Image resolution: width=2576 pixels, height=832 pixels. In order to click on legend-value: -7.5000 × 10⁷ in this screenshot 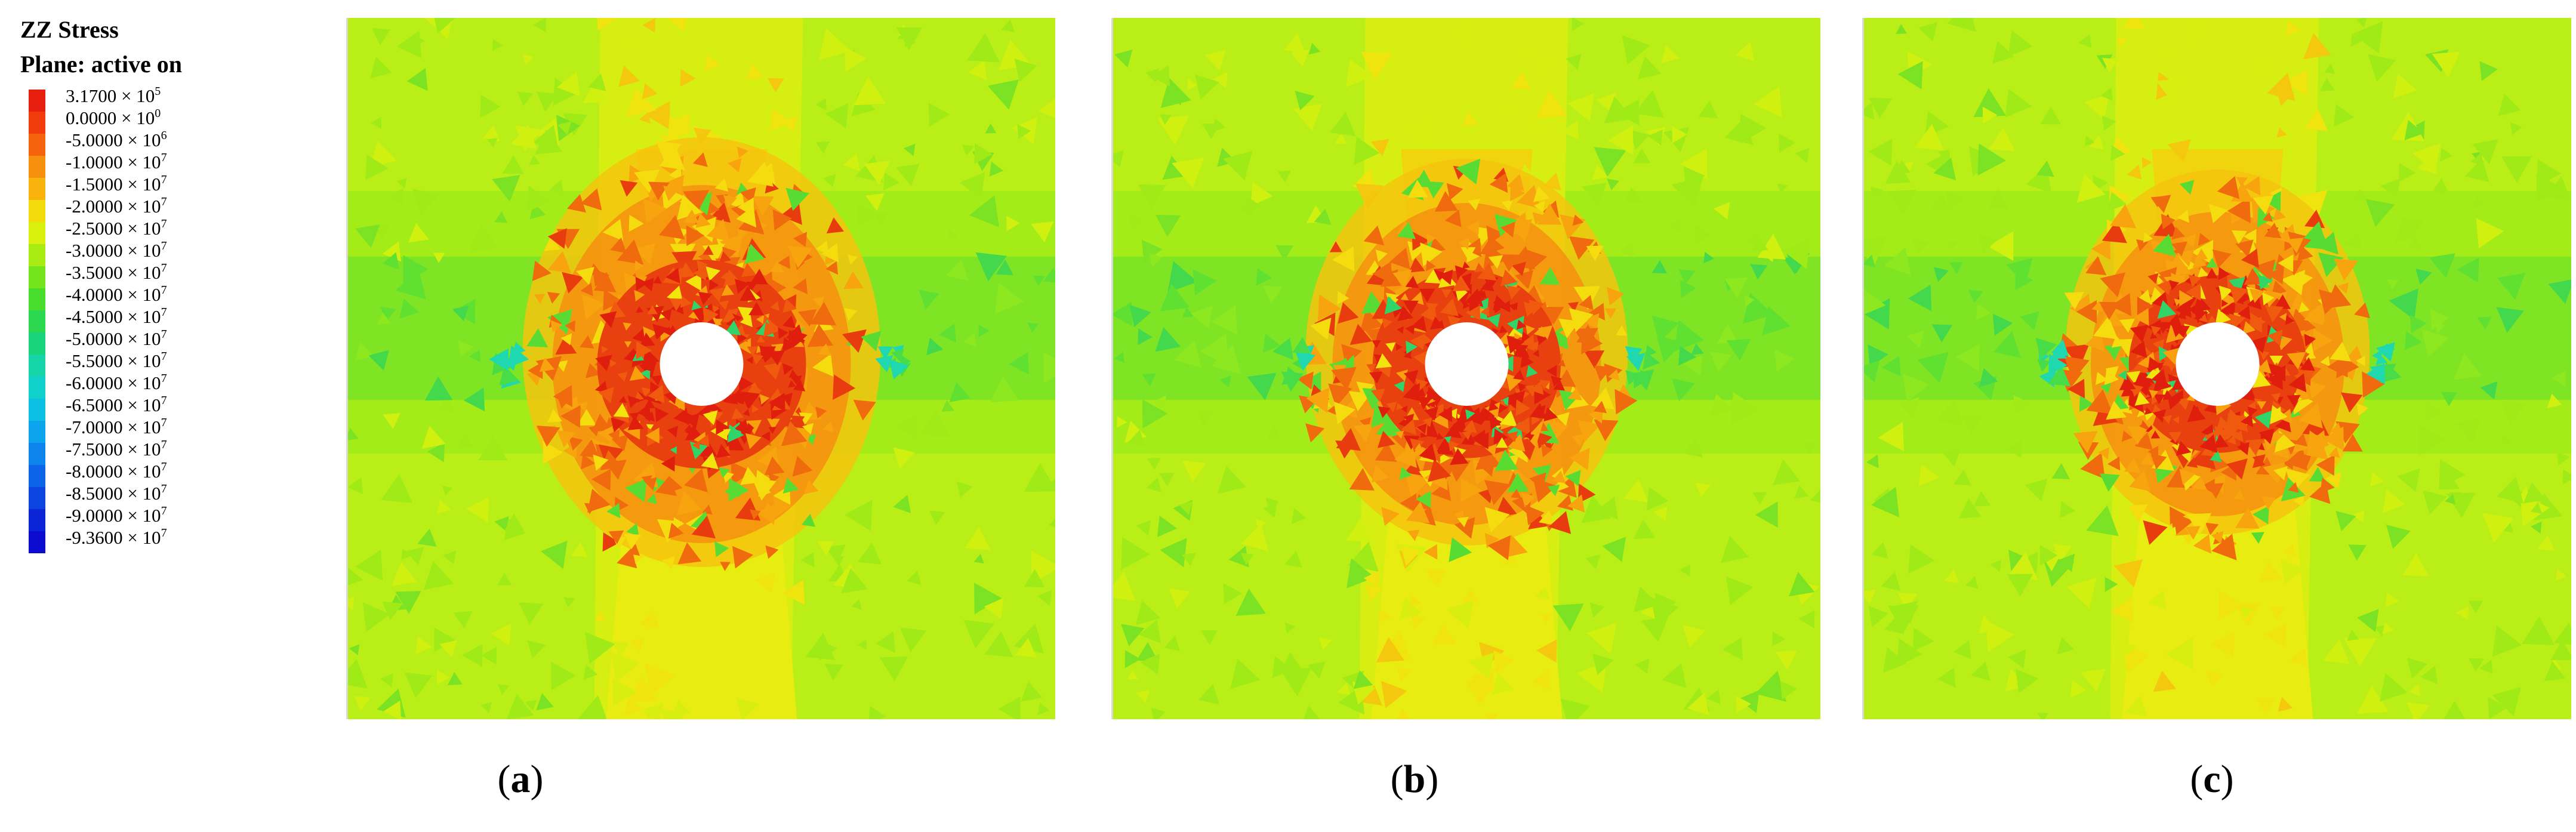, I will do `click(116, 449)`.